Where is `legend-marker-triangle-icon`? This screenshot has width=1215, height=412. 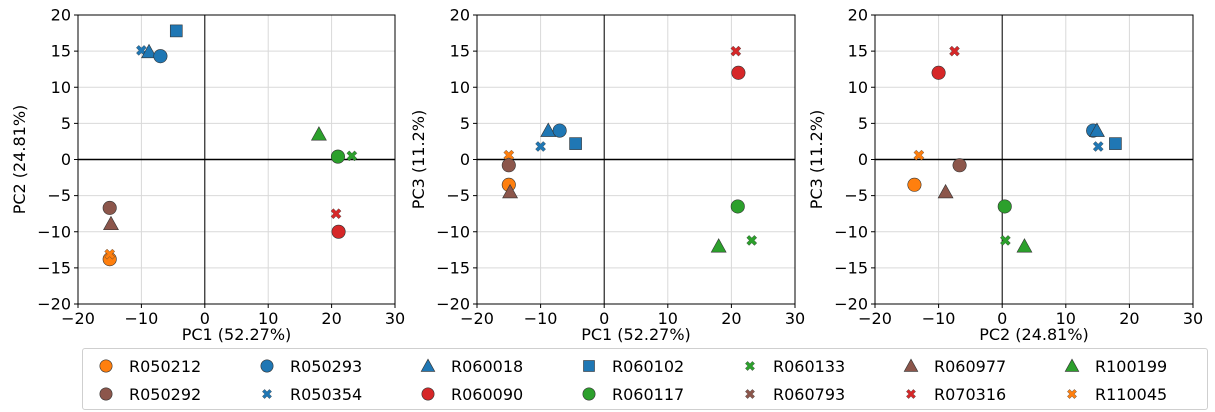
legend-marker-triangle-icon is located at coordinates (428, 365).